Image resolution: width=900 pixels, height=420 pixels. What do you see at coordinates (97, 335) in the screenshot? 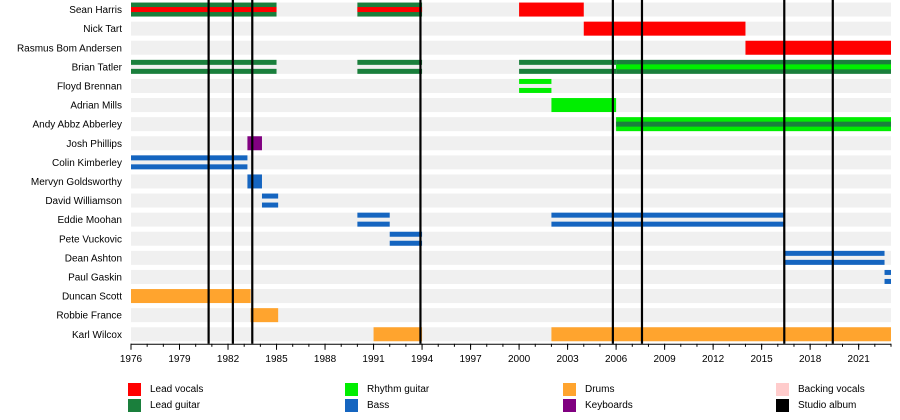
I see `member-label-karl-wilcox: Karl Wilcox` at bounding box center [97, 335].